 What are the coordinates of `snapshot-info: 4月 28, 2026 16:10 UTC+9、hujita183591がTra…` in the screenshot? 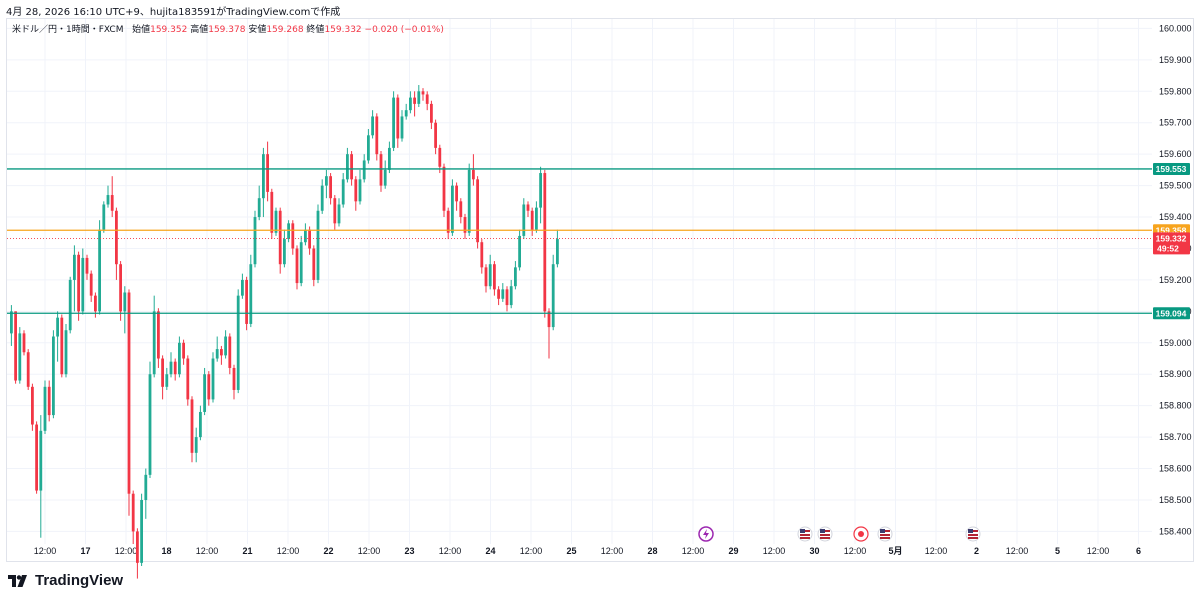 It's located at (173, 12).